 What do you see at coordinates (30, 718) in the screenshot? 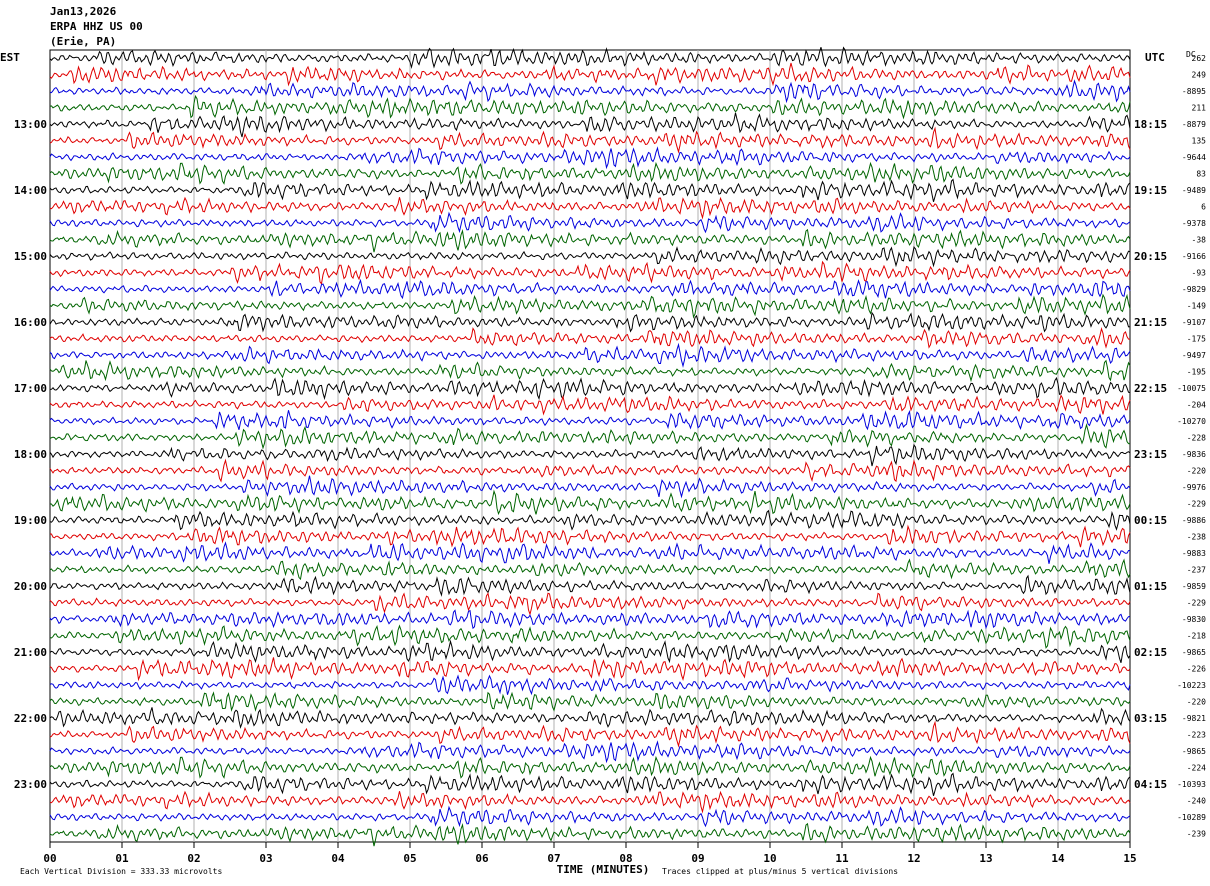
I see `left-hour-label: 22:00` at bounding box center [30, 718].